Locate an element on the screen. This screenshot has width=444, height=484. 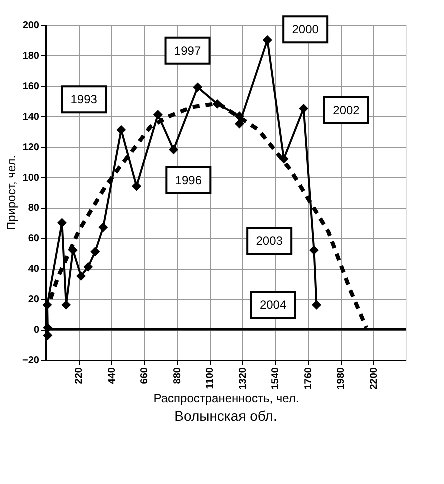
text: Волынская обл. is located at coordinates (226, 416).